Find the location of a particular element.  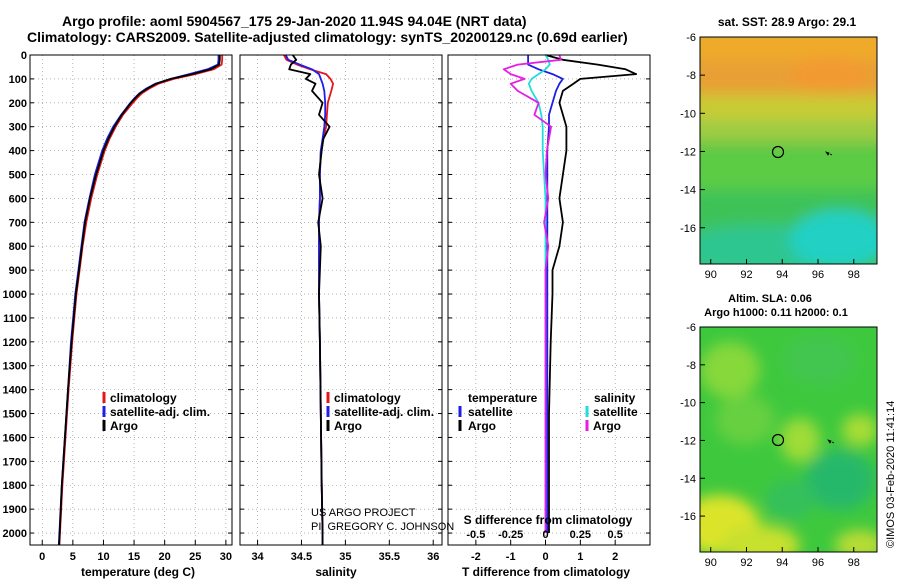

sla-map-title1: Altim. SLA: 0.06 is located at coordinates (770, 299).